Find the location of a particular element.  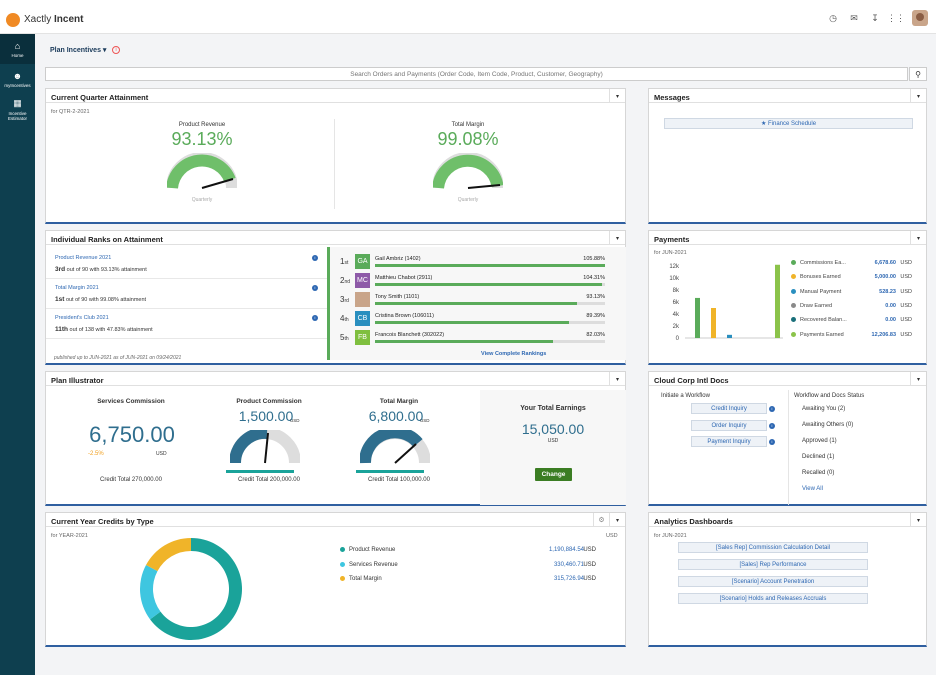

rank-group-link: Total Margin 2021 is located at coordinates (77, 288).